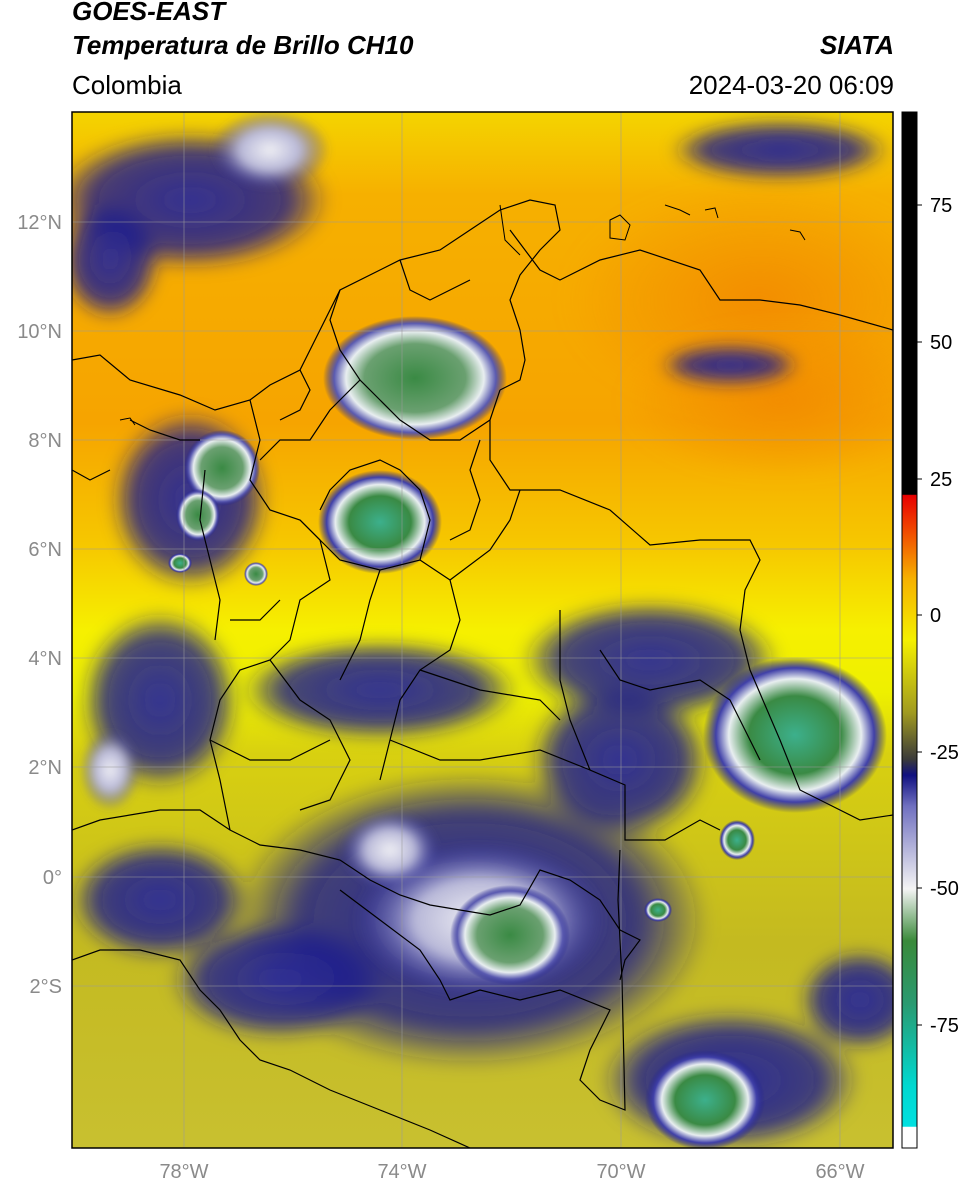 Image resolution: width=966 pixels, height=1190 pixels. I want to click on lat-label: 8°N, so click(45, 441).